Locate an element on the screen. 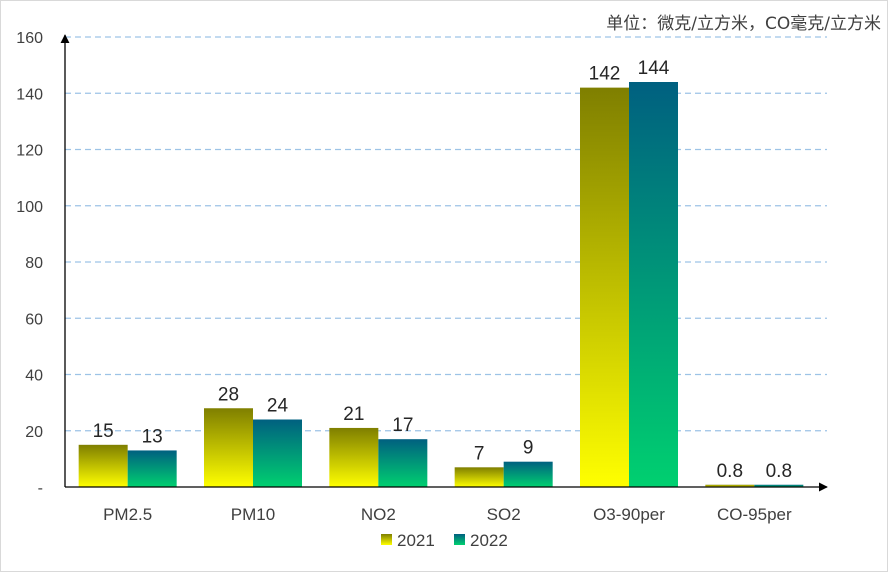 The image size is (888, 573). legend-swatch-2021 is located at coordinates (386, 539).